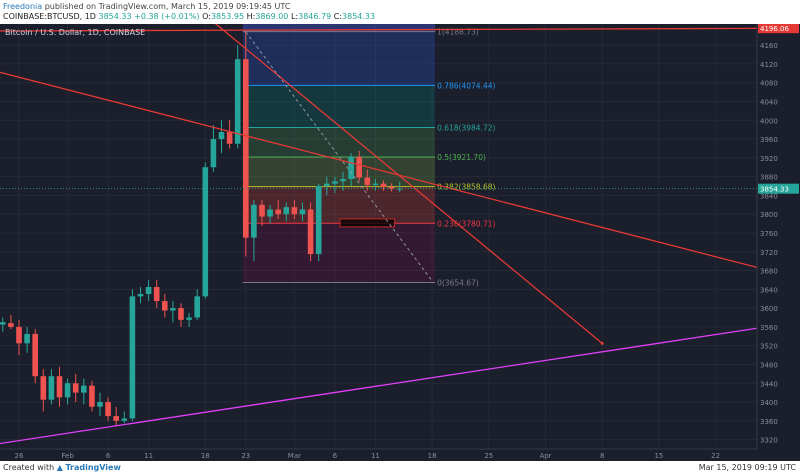 The width and height of the screenshot is (800, 475). What do you see at coordinates (19, 456) in the screenshot?
I see `x-tick-label: 26` at bounding box center [19, 456].